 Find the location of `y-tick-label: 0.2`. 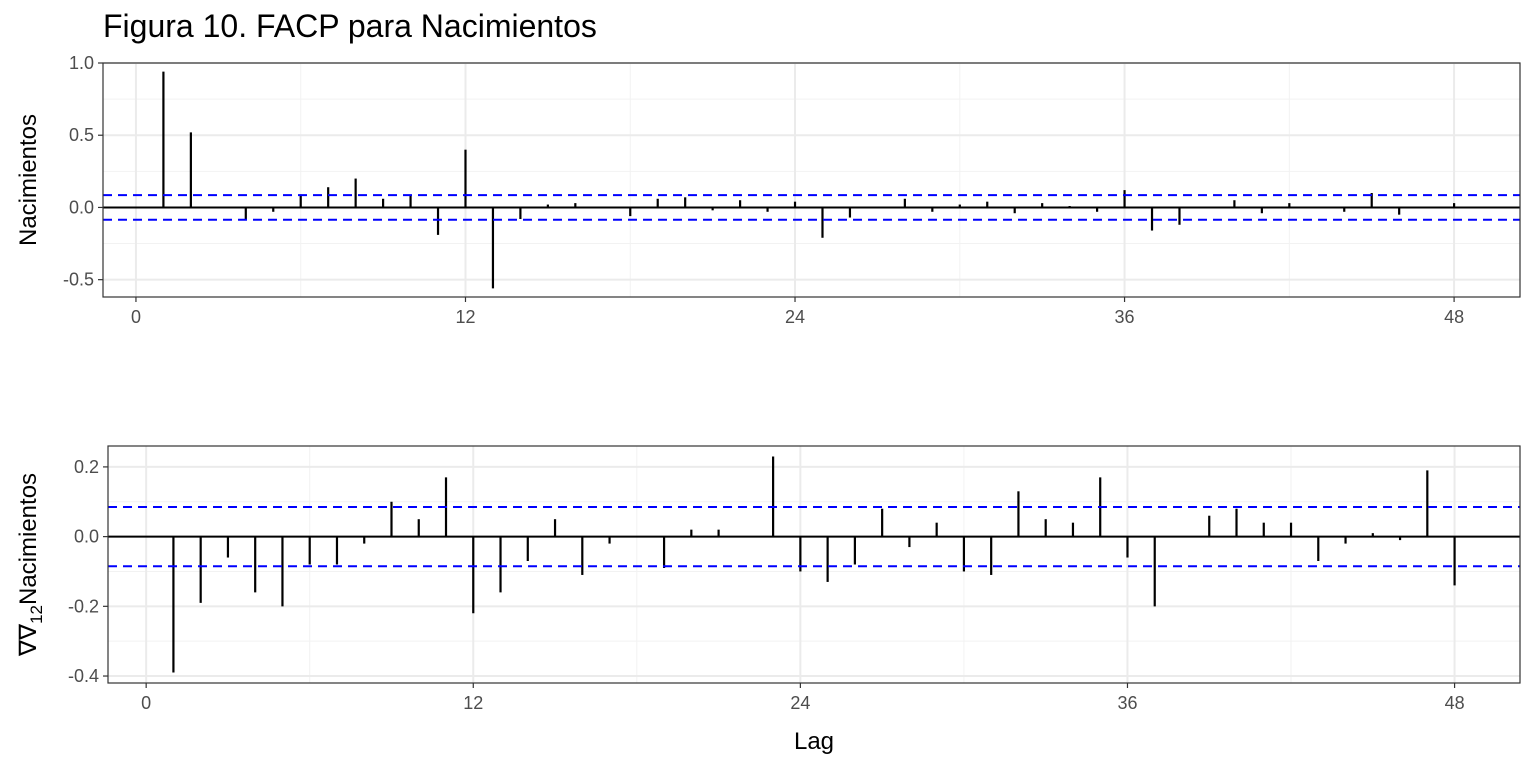

y-tick-label: 0.2 is located at coordinates (86, 467).